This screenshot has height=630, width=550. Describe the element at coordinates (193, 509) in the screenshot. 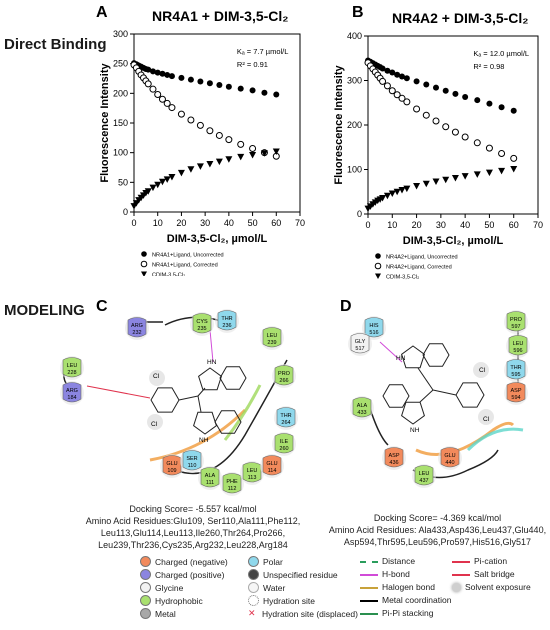

I see `docking-score-c: Docking Score= -5.557 kcal/mol` at that location.